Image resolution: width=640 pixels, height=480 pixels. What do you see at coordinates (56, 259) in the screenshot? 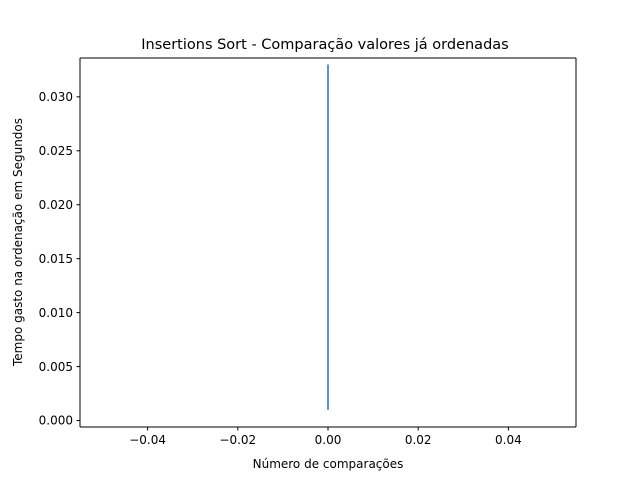
I see `y-tick-label: 0.015` at bounding box center [56, 259].